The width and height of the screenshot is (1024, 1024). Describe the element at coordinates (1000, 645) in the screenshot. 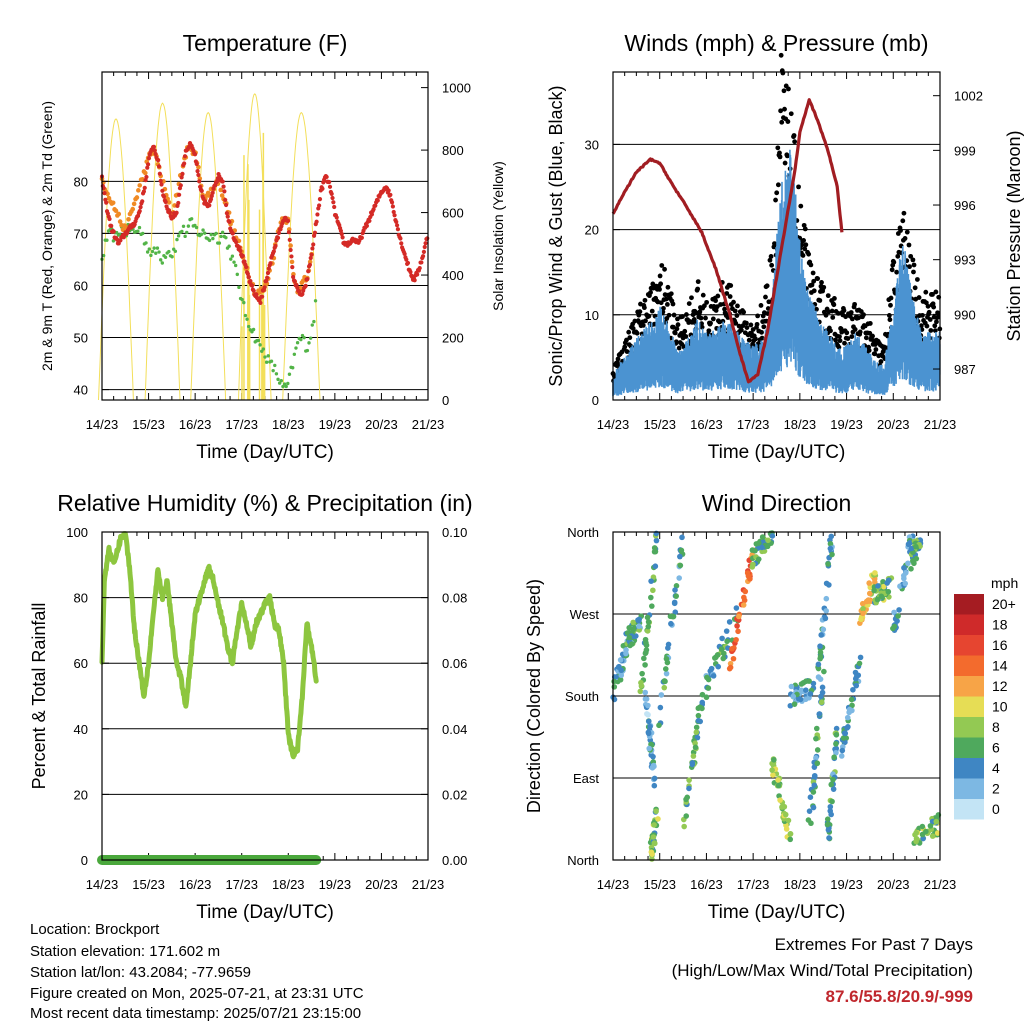

I see `legend-label: 16` at that location.